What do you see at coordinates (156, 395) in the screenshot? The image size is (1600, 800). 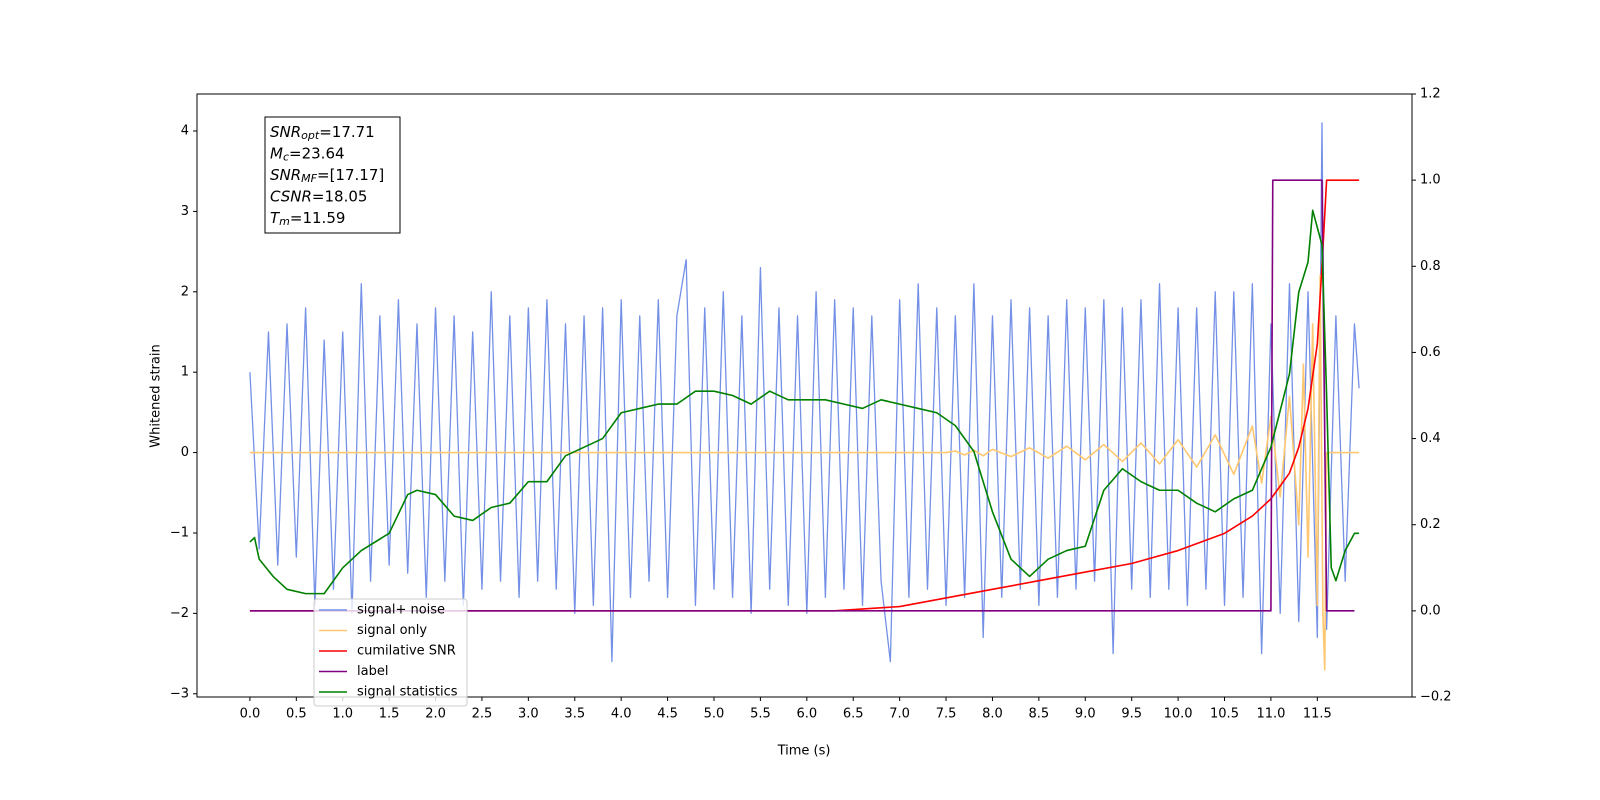 I see `y-axis-label: Whitened strain` at bounding box center [156, 395].